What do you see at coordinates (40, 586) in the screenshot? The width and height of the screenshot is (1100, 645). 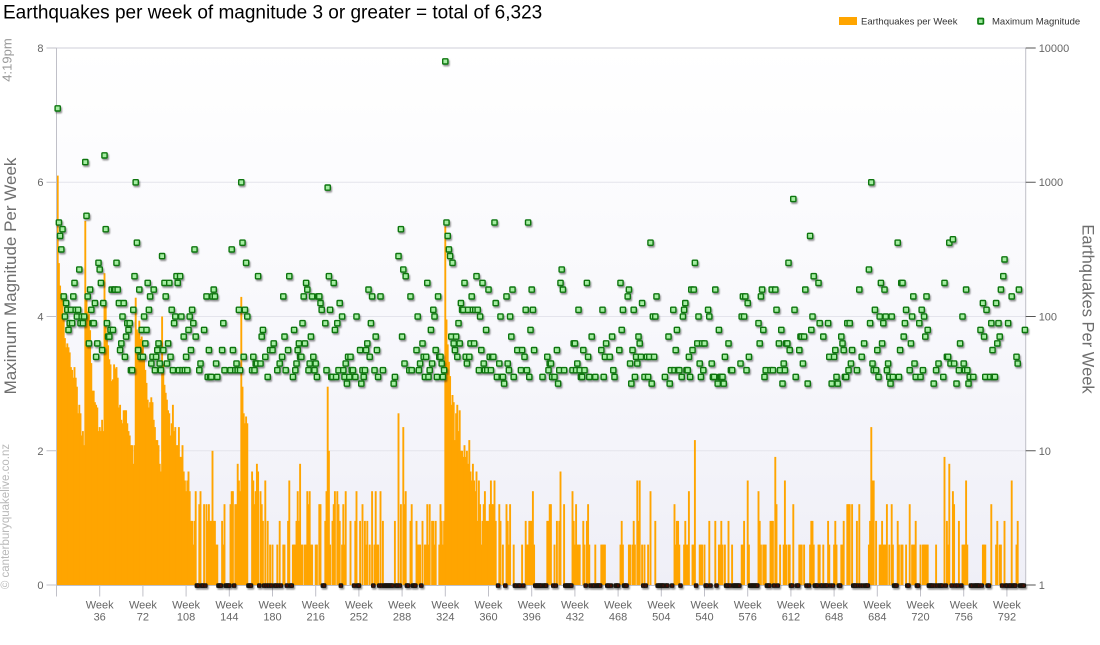 I see `svg-text: 0` at bounding box center [40, 586].